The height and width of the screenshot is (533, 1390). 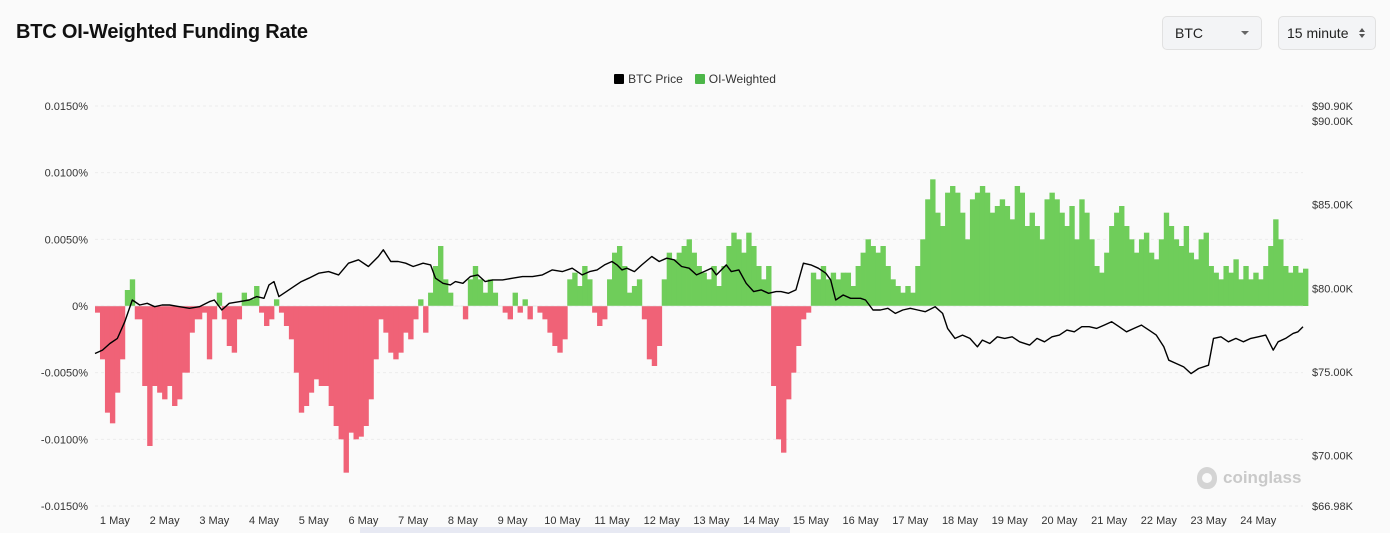 I want to click on legend-item-btc-price: BTC Price, so click(x=648, y=79).